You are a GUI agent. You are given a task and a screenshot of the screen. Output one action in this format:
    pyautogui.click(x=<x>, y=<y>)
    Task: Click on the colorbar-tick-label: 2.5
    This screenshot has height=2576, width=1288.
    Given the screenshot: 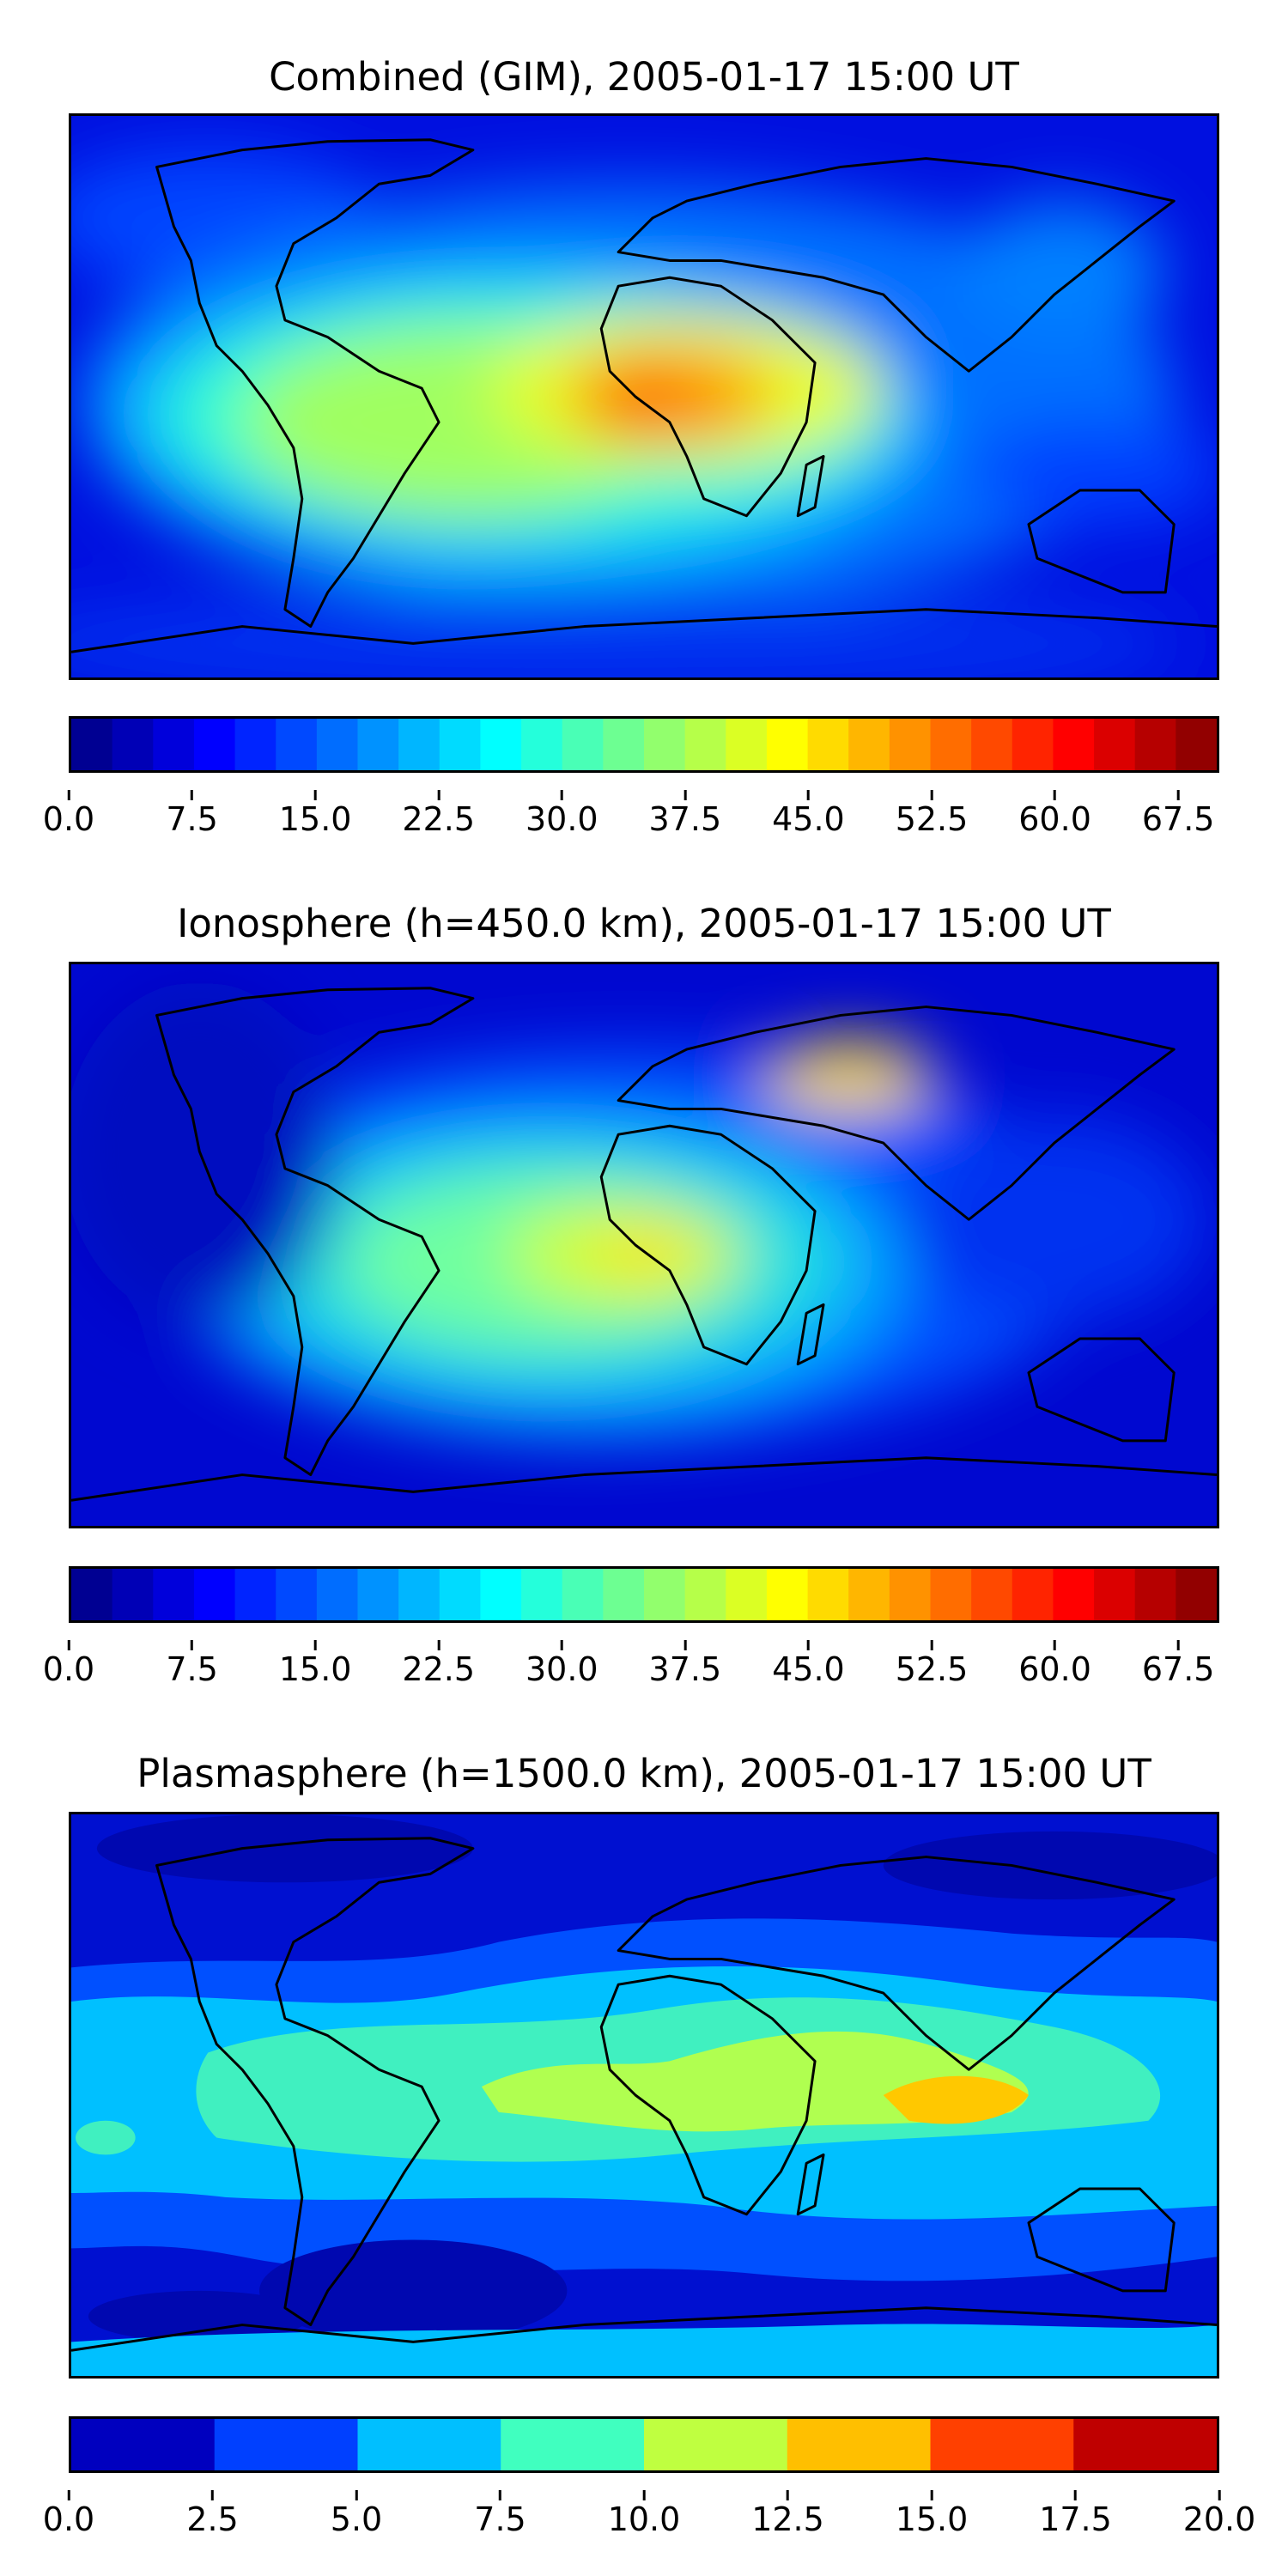 What is the action you would take?
    pyautogui.click(x=213, y=2514)
    